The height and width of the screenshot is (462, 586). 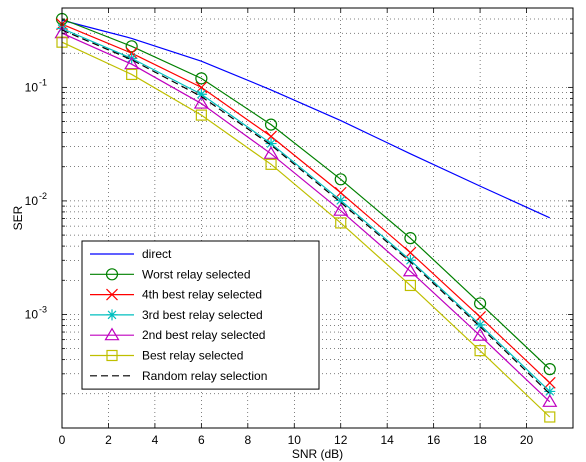 What do you see at coordinates (43, 82) in the screenshot?
I see `y-tick-exponent: -1` at bounding box center [43, 82].